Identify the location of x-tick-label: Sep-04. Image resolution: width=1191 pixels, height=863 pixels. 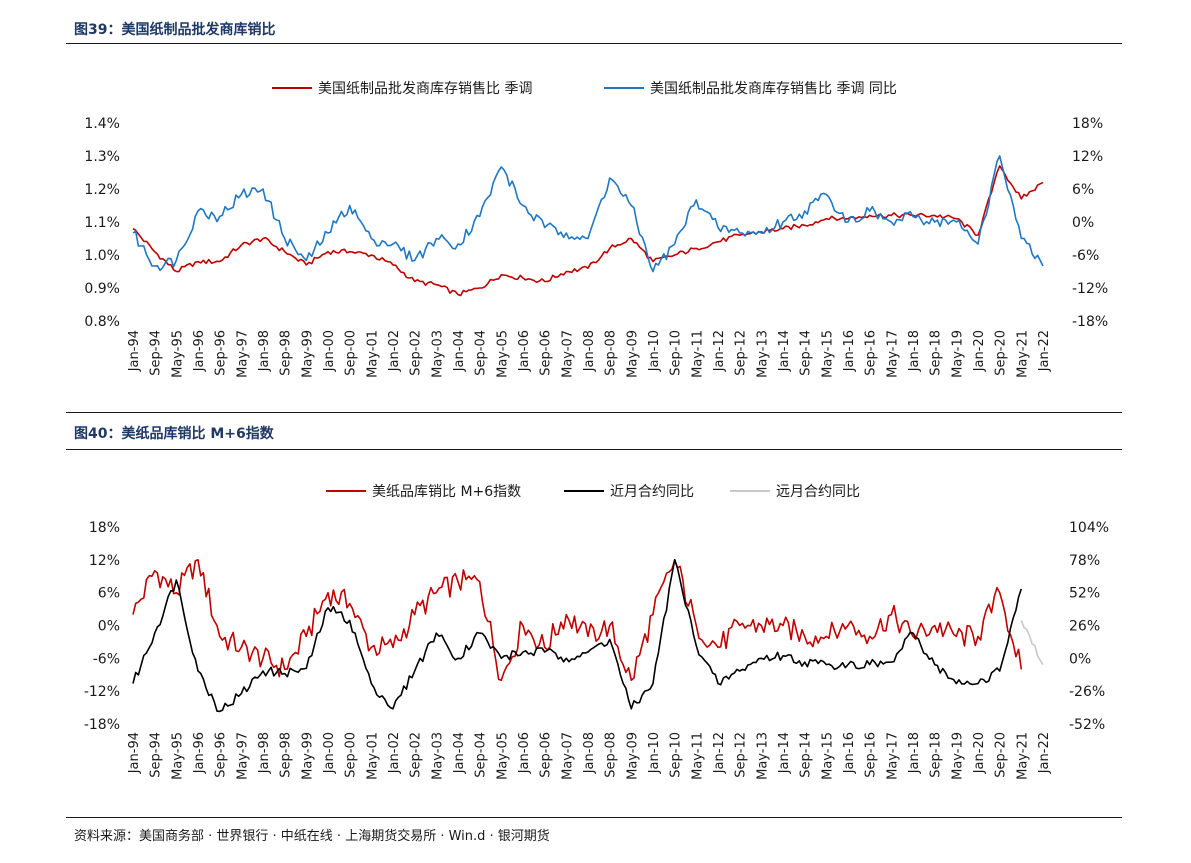
(481, 755).